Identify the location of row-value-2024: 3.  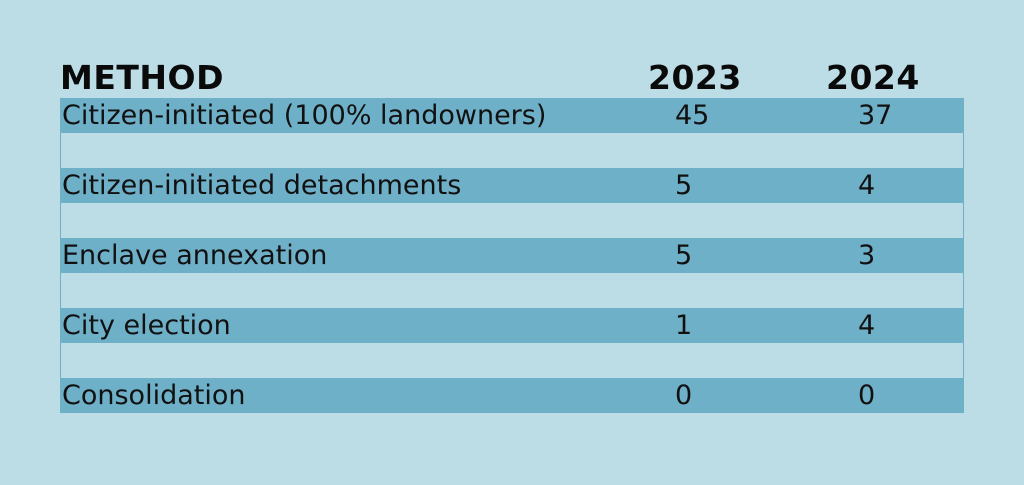
(867, 255).